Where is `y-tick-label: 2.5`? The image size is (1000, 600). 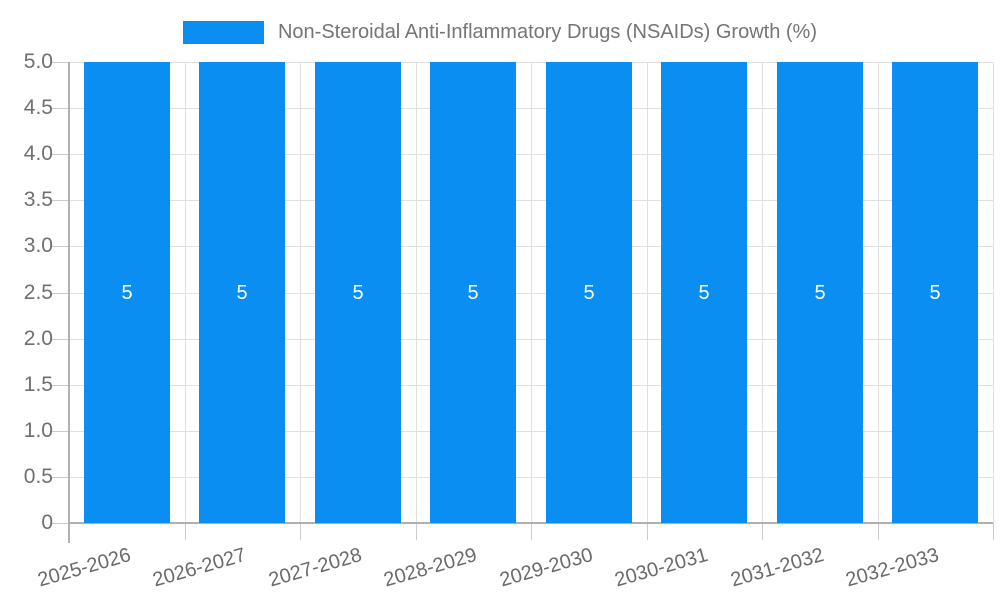
y-tick-label: 2.5 is located at coordinates (38, 292).